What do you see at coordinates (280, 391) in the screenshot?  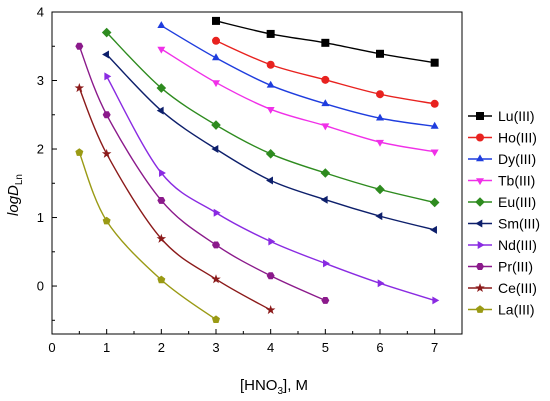 I see `x-axis-title-sub: 3` at bounding box center [280, 391].